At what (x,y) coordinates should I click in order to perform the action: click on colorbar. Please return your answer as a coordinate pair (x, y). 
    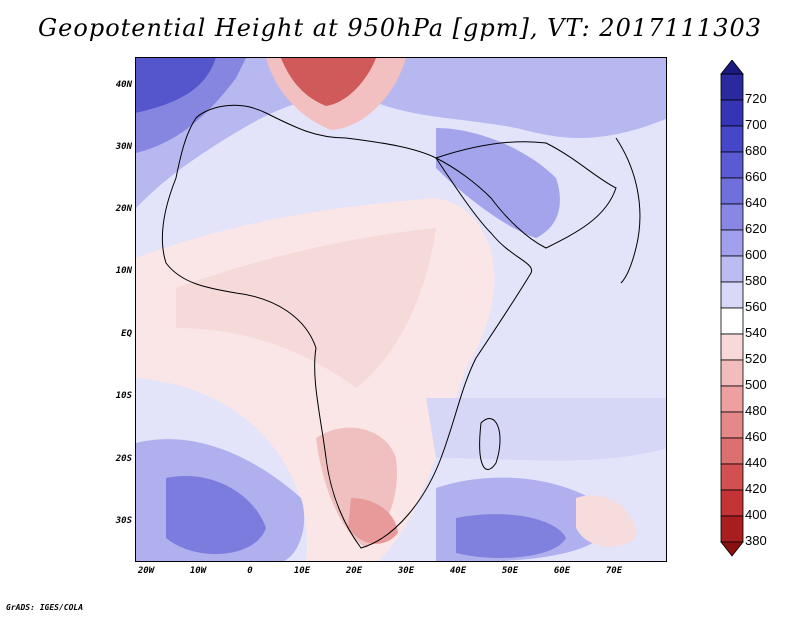
    Looking at the image, I should click on (732, 308).